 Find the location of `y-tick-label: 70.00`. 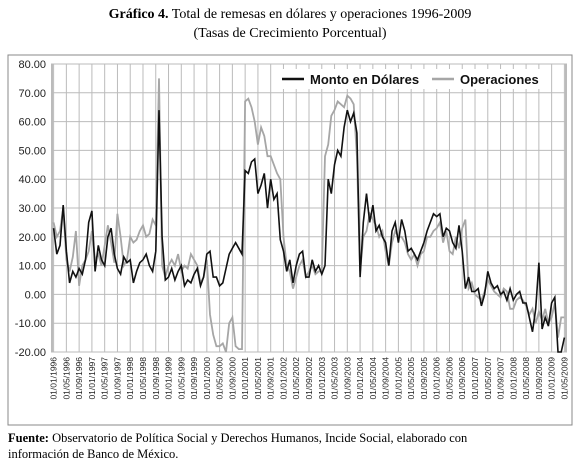

y-tick-label: 70.00 is located at coordinates (32, 94).